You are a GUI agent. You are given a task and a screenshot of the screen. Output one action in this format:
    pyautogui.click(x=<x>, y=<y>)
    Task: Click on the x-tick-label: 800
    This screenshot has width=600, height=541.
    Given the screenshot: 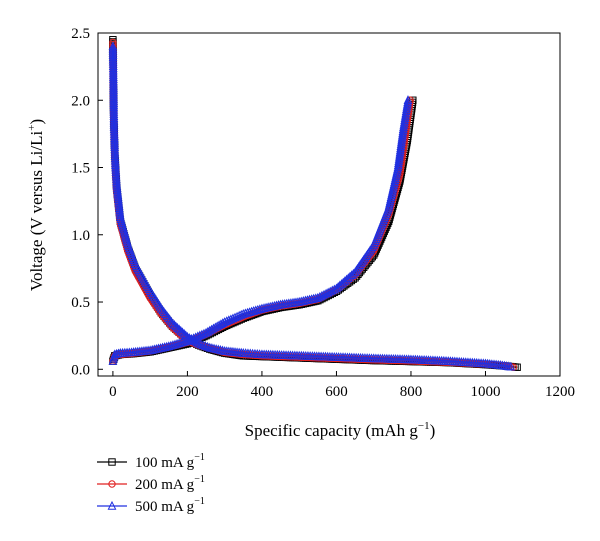 What is the action you would take?
    pyautogui.click(x=411, y=392)
    